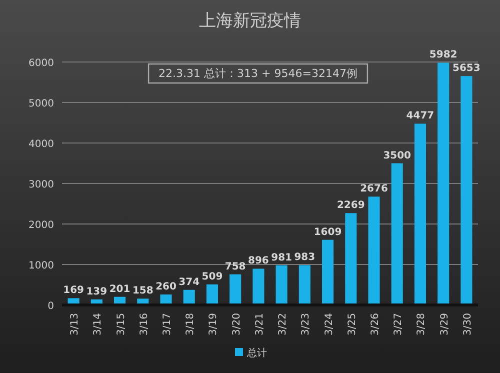 The image size is (500, 373). Describe the element at coordinates (189, 282) in the screenshot. I see `data-label: 374` at that location.